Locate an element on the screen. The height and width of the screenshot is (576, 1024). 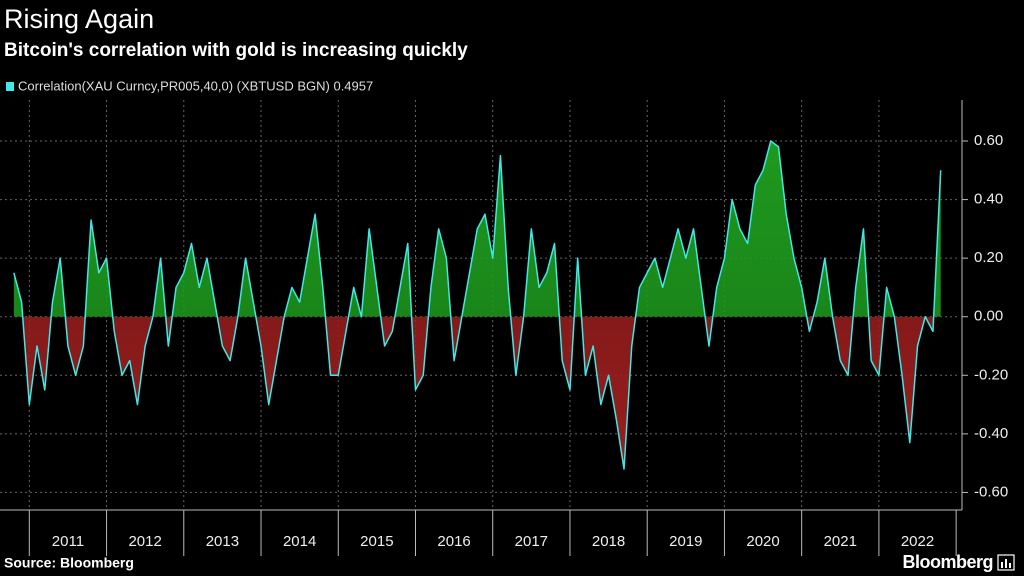
x-tick-label: 2022 is located at coordinates (917, 541).